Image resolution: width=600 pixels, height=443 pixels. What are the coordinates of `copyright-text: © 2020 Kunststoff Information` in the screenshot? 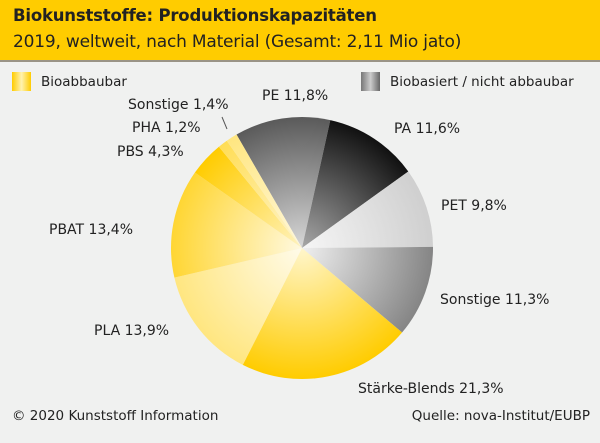 It's located at (115, 416).